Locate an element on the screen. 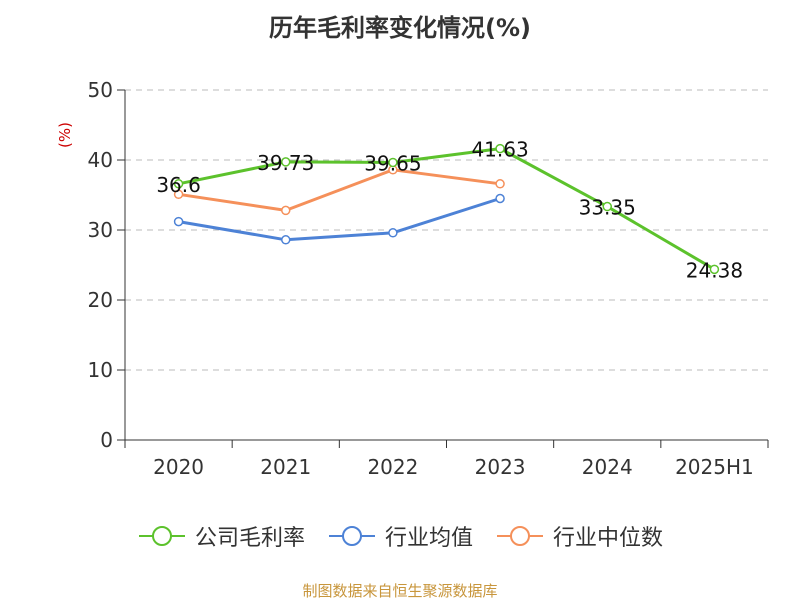 The height and width of the screenshot is (601, 800). data-label: 36.6 is located at coordinates (178, 185).